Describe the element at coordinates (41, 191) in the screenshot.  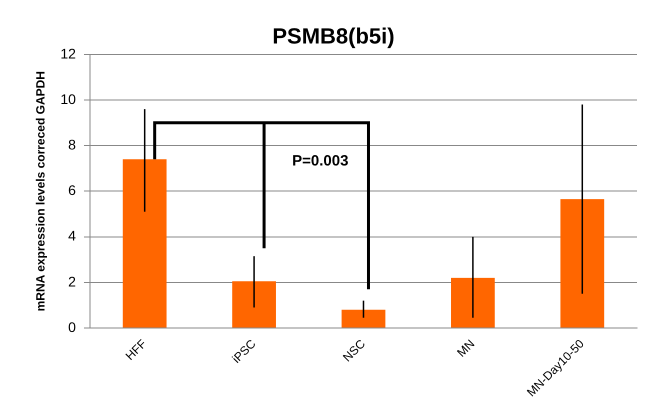
I see `y-axis-title: mRNA expression levels correced GAPDH` at that location.